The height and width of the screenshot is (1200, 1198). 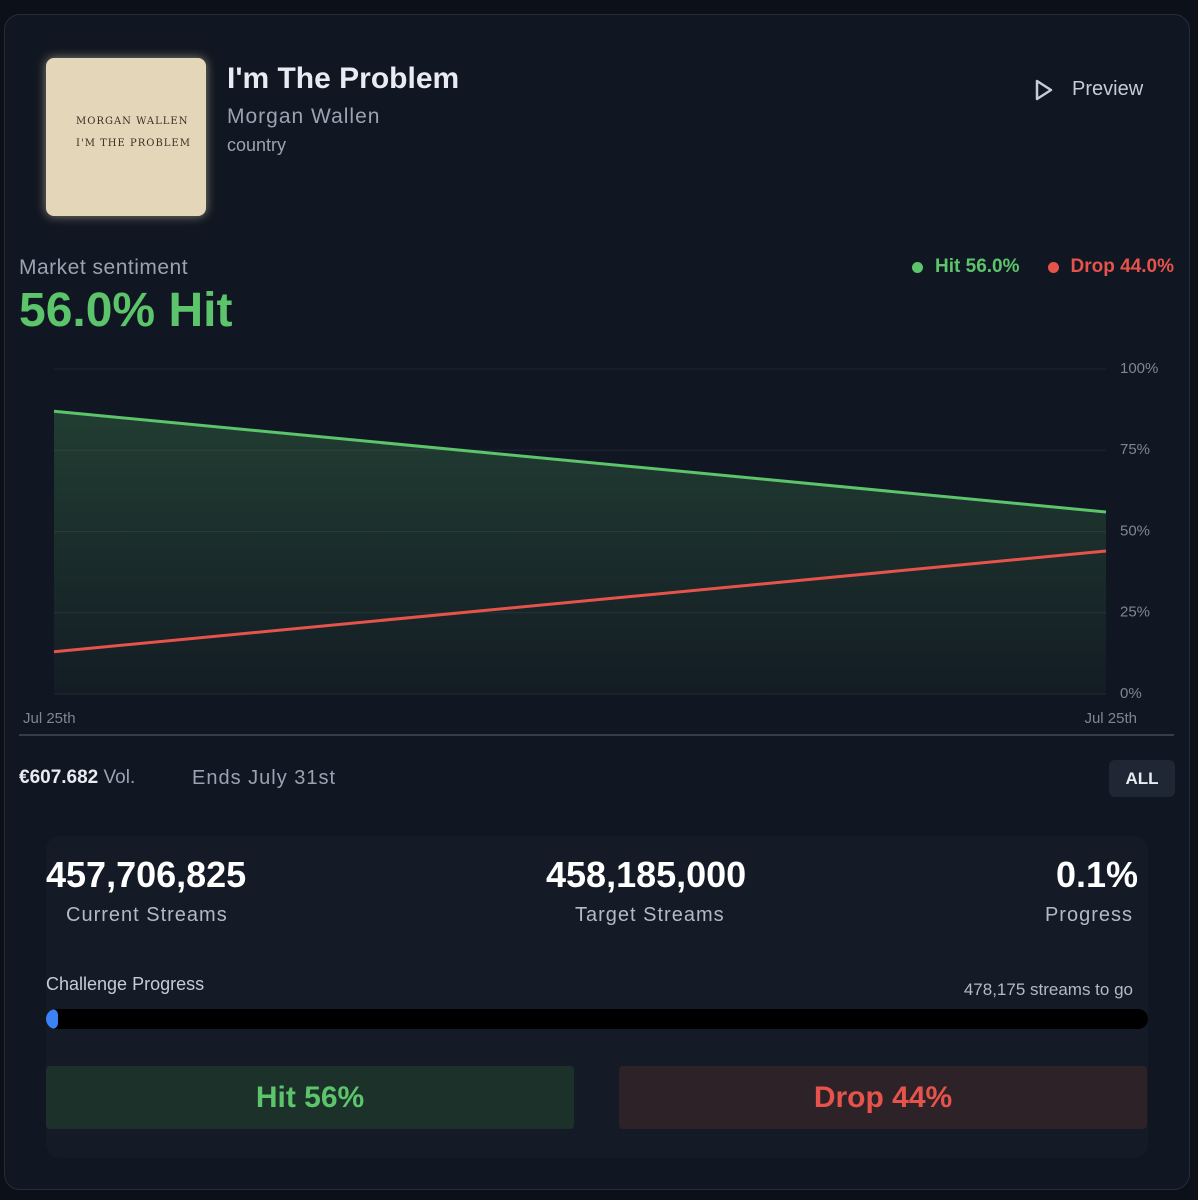 I want to click on volume-suffix: Vol., so click(x=119, y=777).